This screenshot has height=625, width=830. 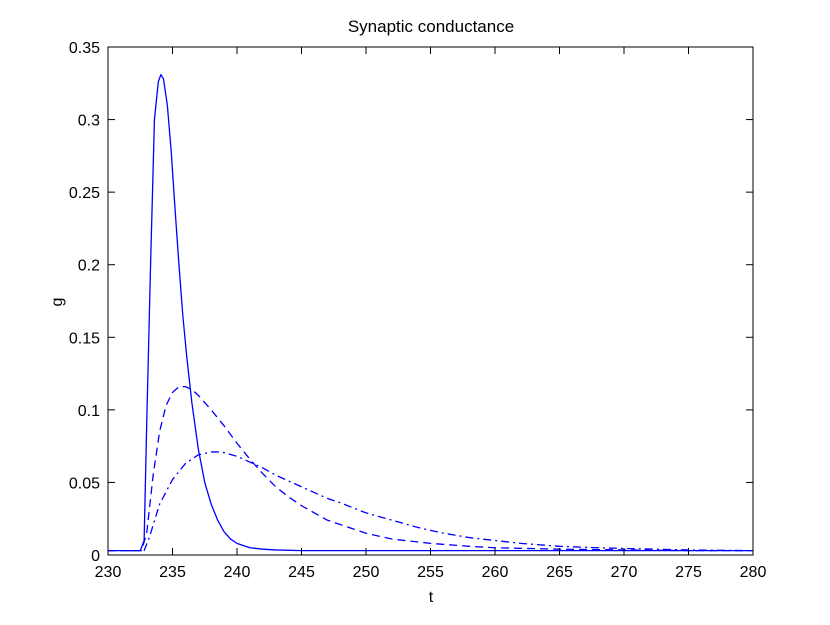 What do you see at coordinates (84, 338) in the screenshot?
I see `y-tick-label: 0.15` at bounding box center [84, 338].